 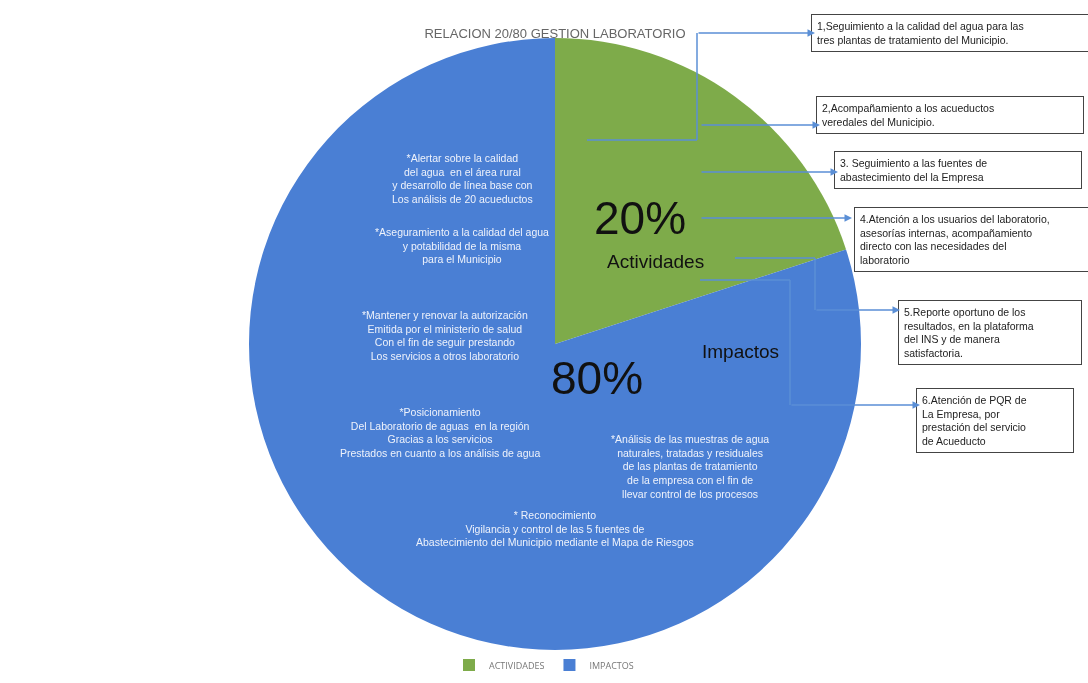 I want to click on legend-label: IMPACTOS, so click(x=611, y=665).